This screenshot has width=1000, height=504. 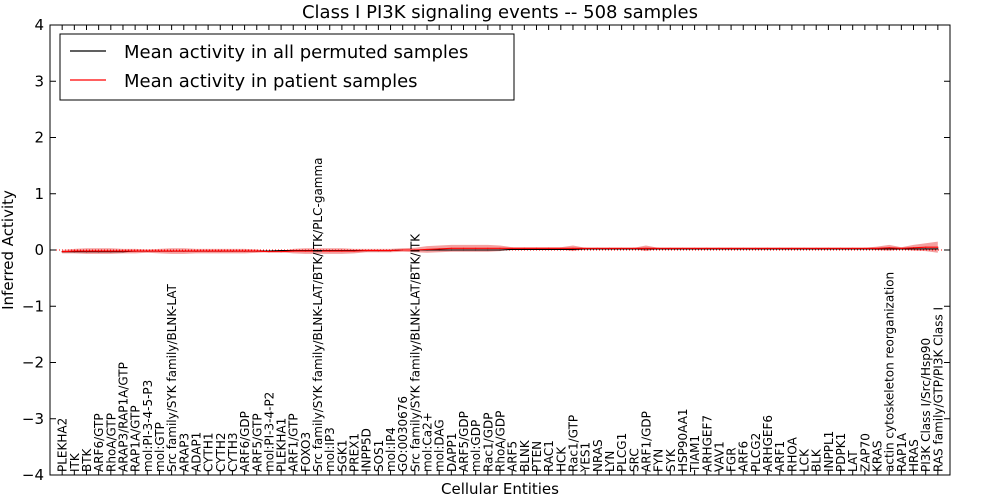 I want to click on y-axis-label: Inferred Activity, so click(x=8, y=250).